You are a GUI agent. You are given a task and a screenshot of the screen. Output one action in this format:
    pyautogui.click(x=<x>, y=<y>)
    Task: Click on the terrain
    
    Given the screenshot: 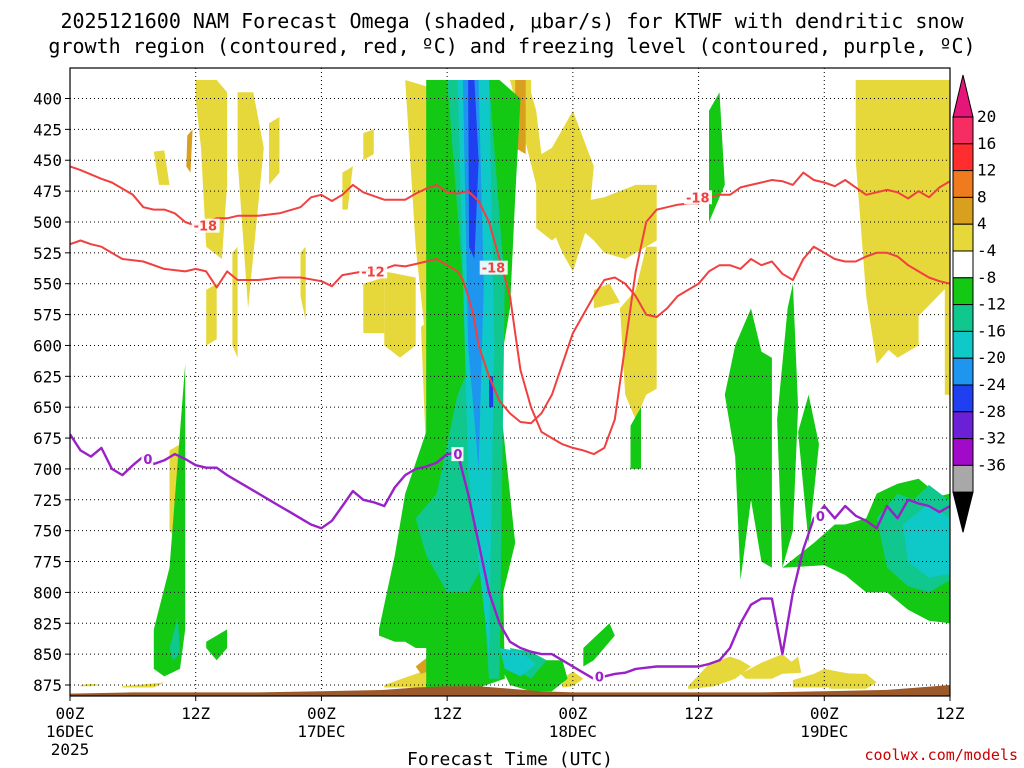 What is the action you would take?
    pyautogui.click(x=510, y=690)
    